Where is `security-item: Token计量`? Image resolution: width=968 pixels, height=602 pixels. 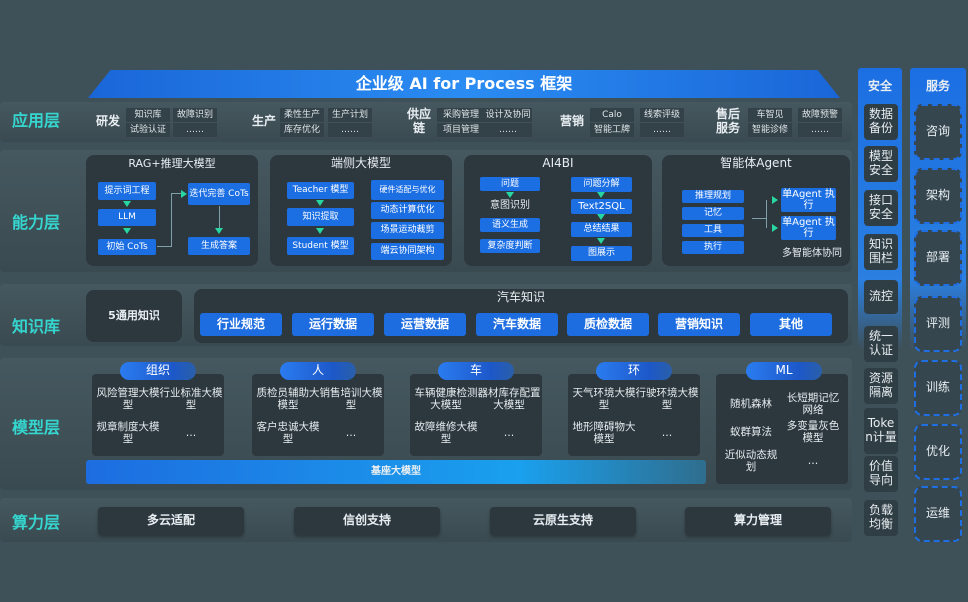
security-item: Token计量 is located at coordinates (881, 431).